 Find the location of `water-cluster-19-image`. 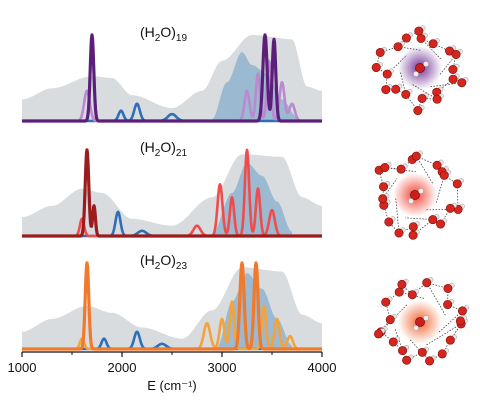

water-cluster-19-image is located at coordinates (420, 70).